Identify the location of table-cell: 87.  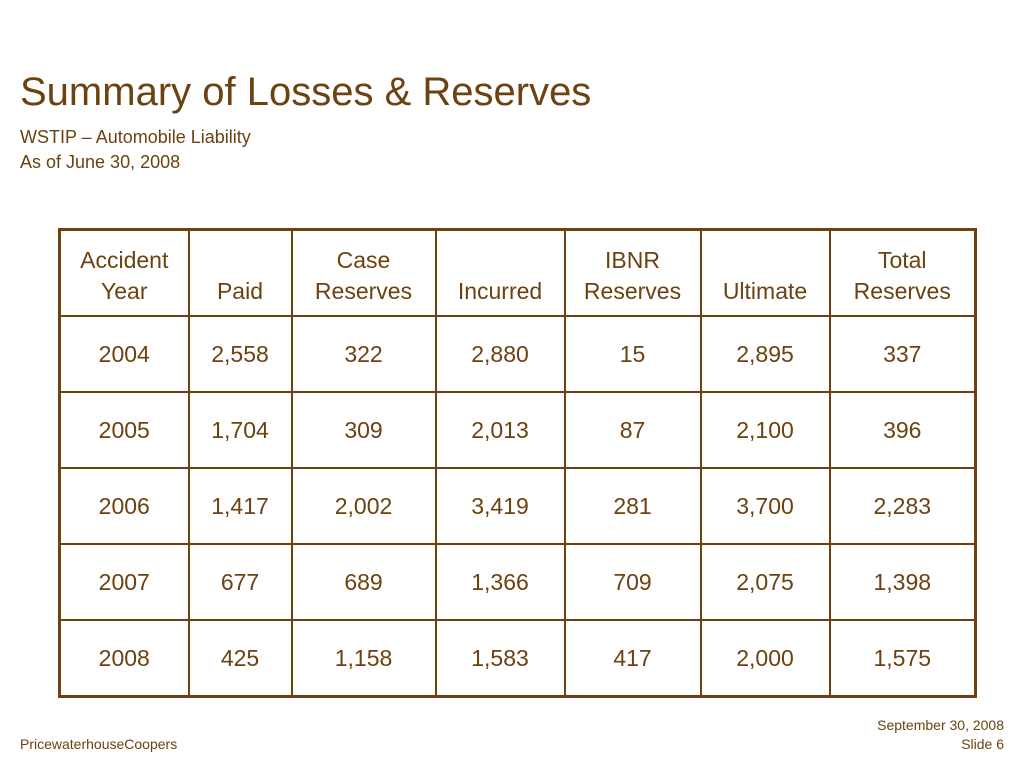
(632, 430).